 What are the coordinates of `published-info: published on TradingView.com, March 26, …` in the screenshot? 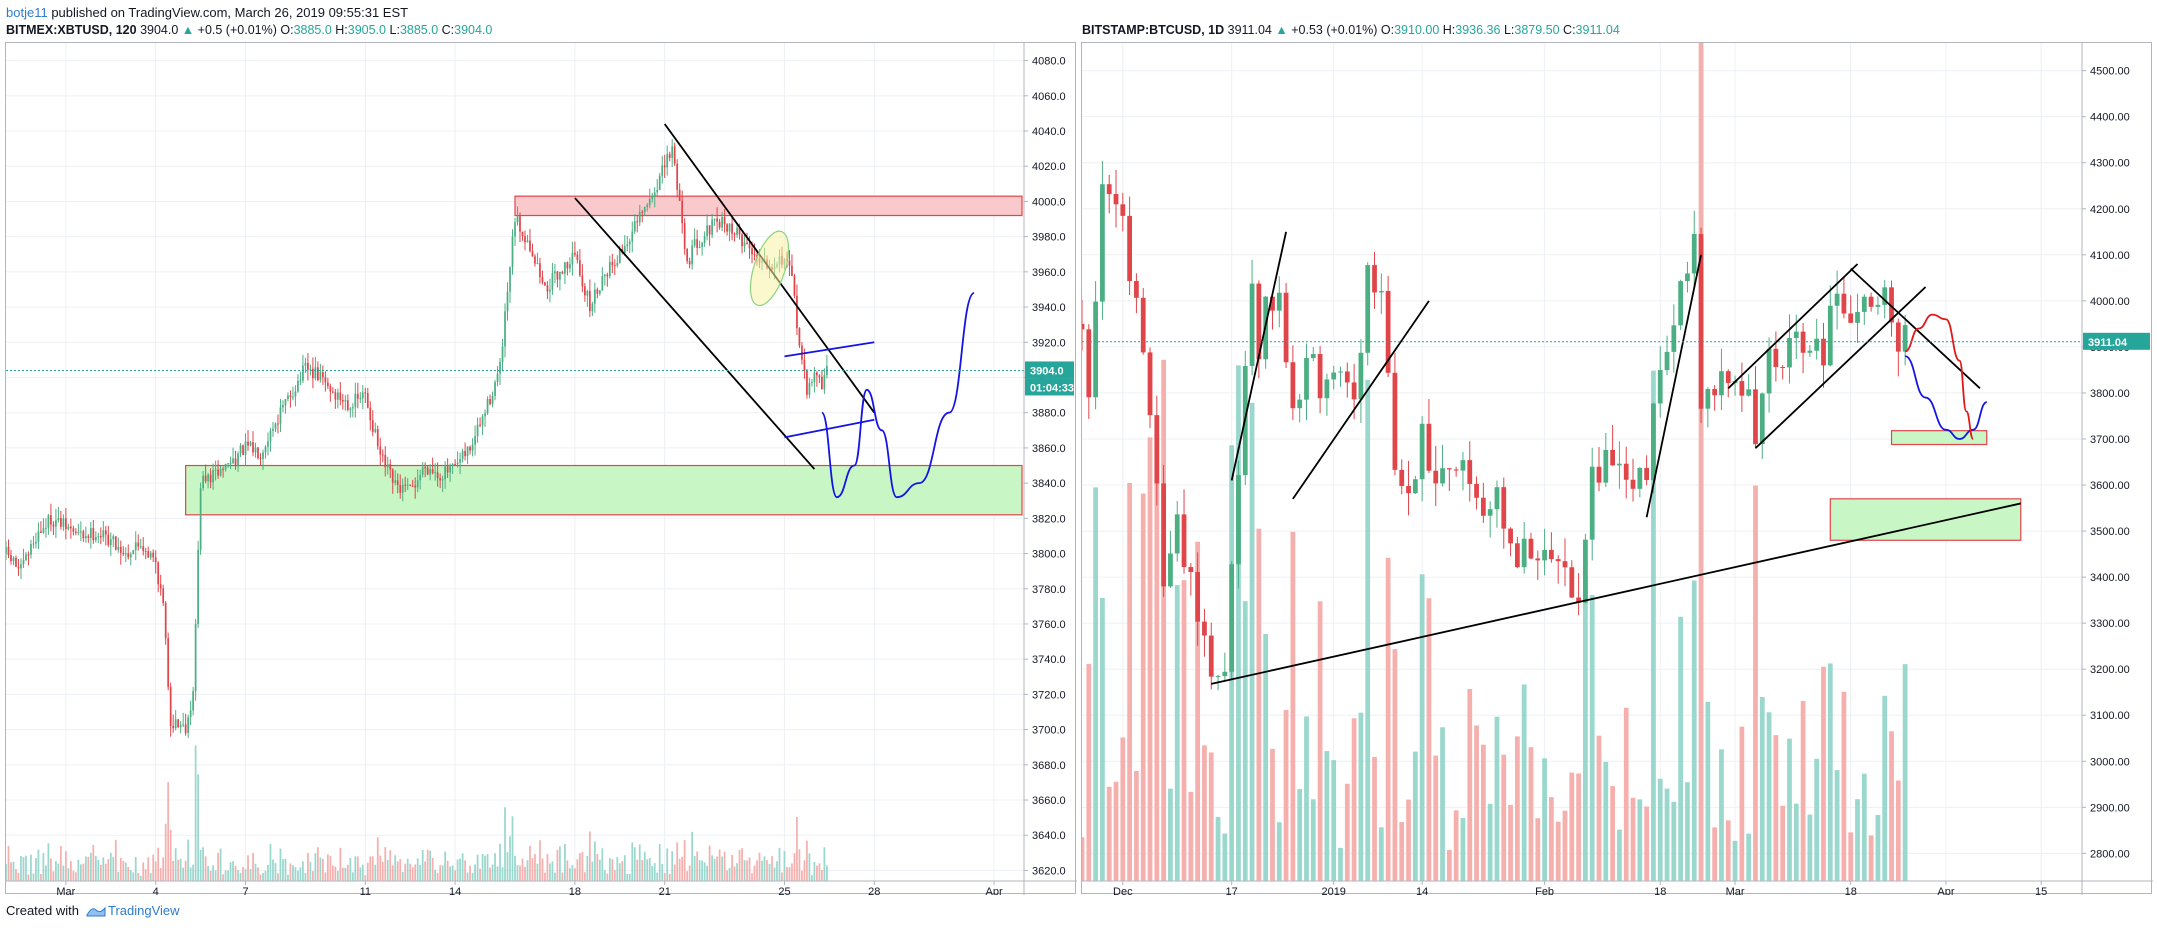 It's located at (230, 12).